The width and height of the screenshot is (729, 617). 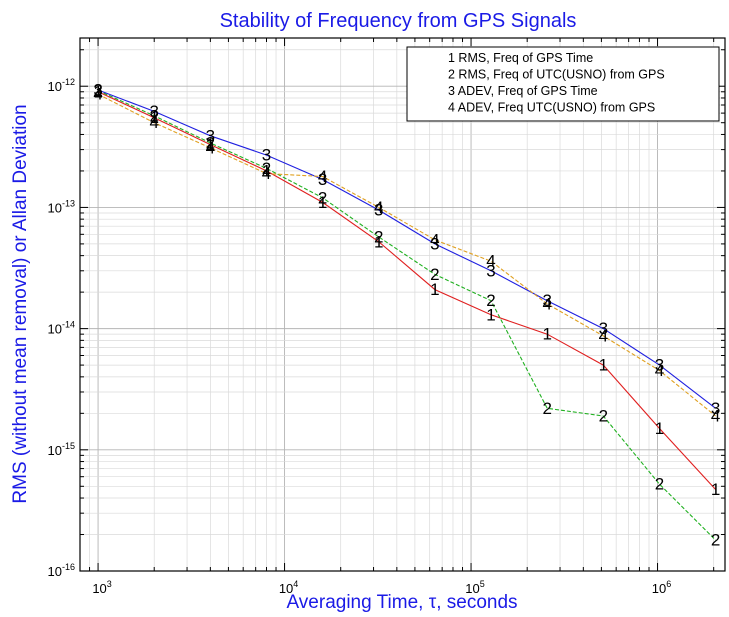 I want to click on legend-entry: 1 RMS, Freq of GPS Time, so click(x=520, y=58).